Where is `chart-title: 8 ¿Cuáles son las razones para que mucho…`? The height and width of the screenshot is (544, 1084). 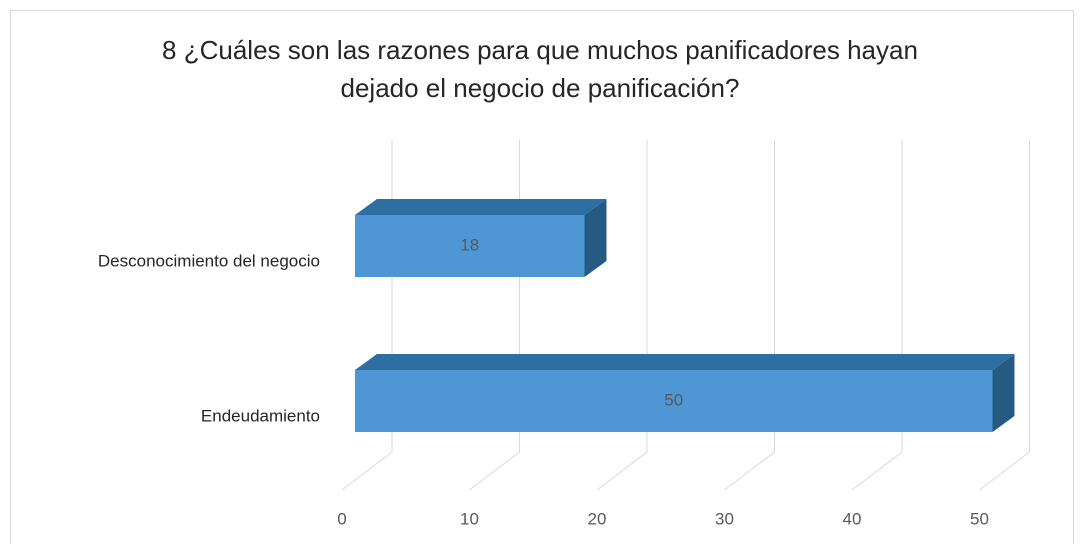
chart-title: 8 ¿Cuáles son las razones para que mucho… is located at coordinates (540, 50).